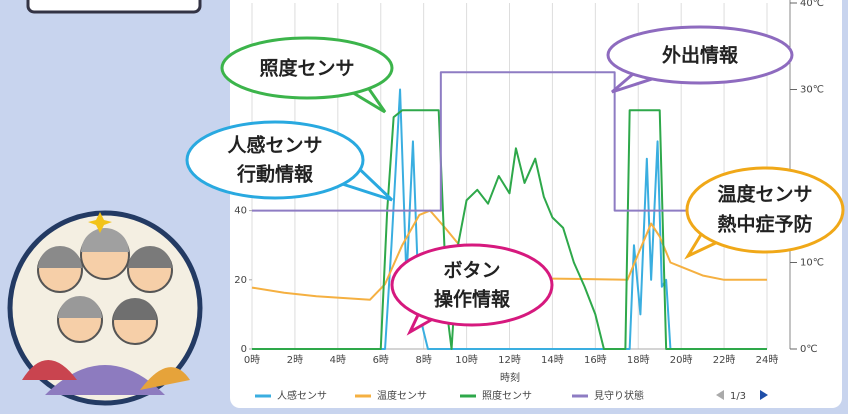 The height and width of the screenshot is (414, 848). I want to click on legend-label: 人感センサ, so click(302, 395).